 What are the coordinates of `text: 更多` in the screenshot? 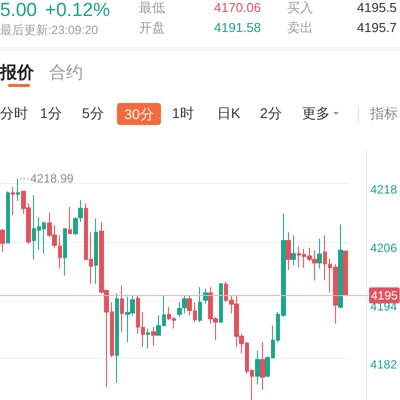 It's located at (316, 113).